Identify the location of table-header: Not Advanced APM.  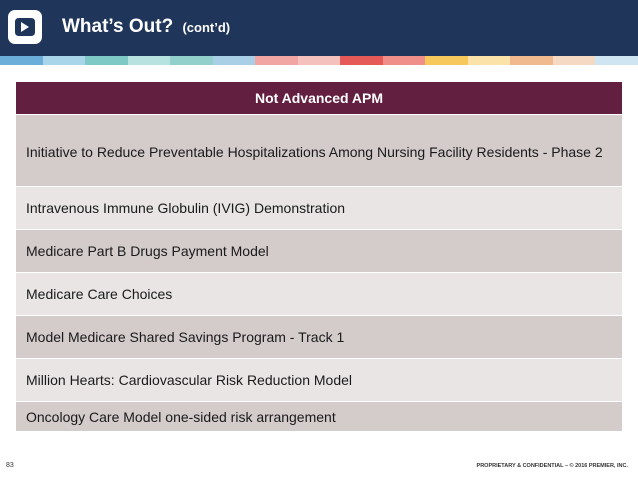
(319, 98).